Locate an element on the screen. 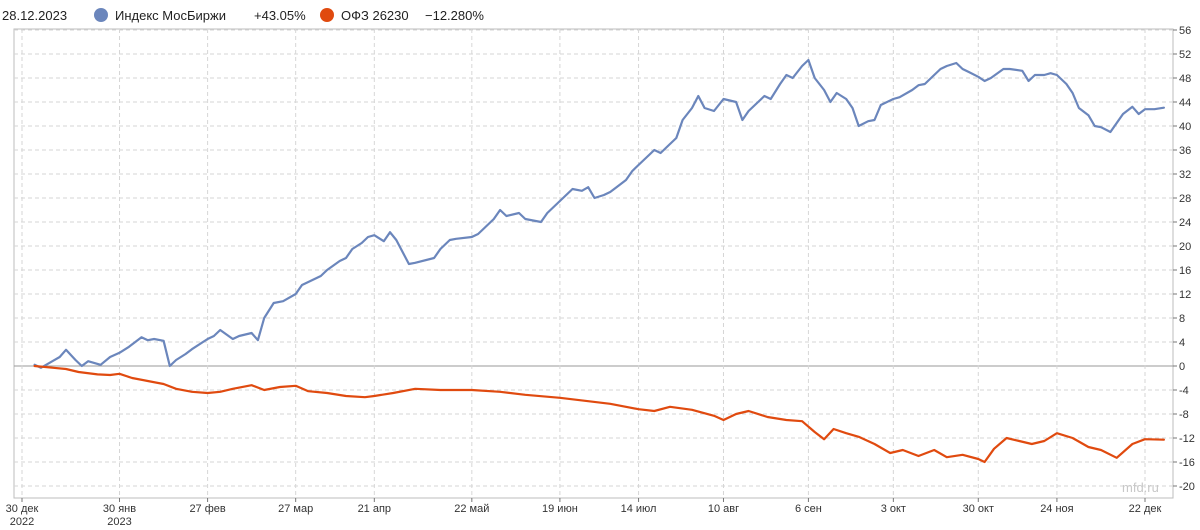  y-tick-label: 40 is located at coordinates (1185, 127).